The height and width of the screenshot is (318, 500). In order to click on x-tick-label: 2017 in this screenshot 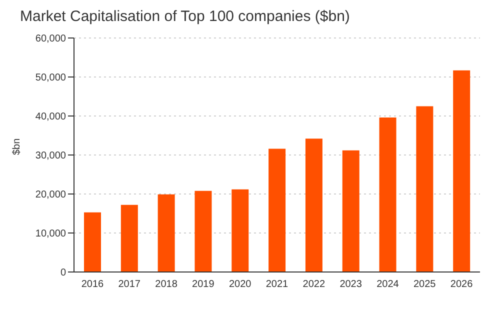, I will do `click(129, 284)`.